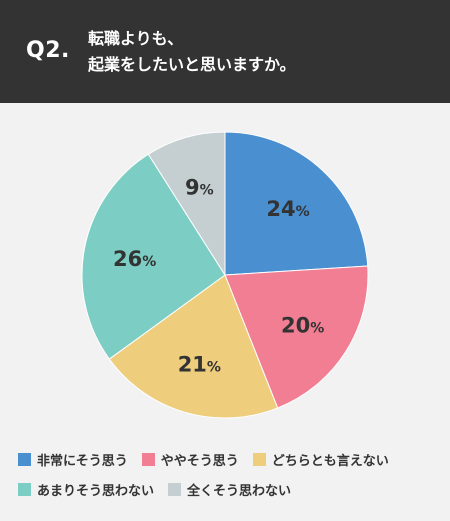 The width and height of the screenshot is (450, 521). I want to click on legend-label-1: 非常にそう思う, so click(82, 461).